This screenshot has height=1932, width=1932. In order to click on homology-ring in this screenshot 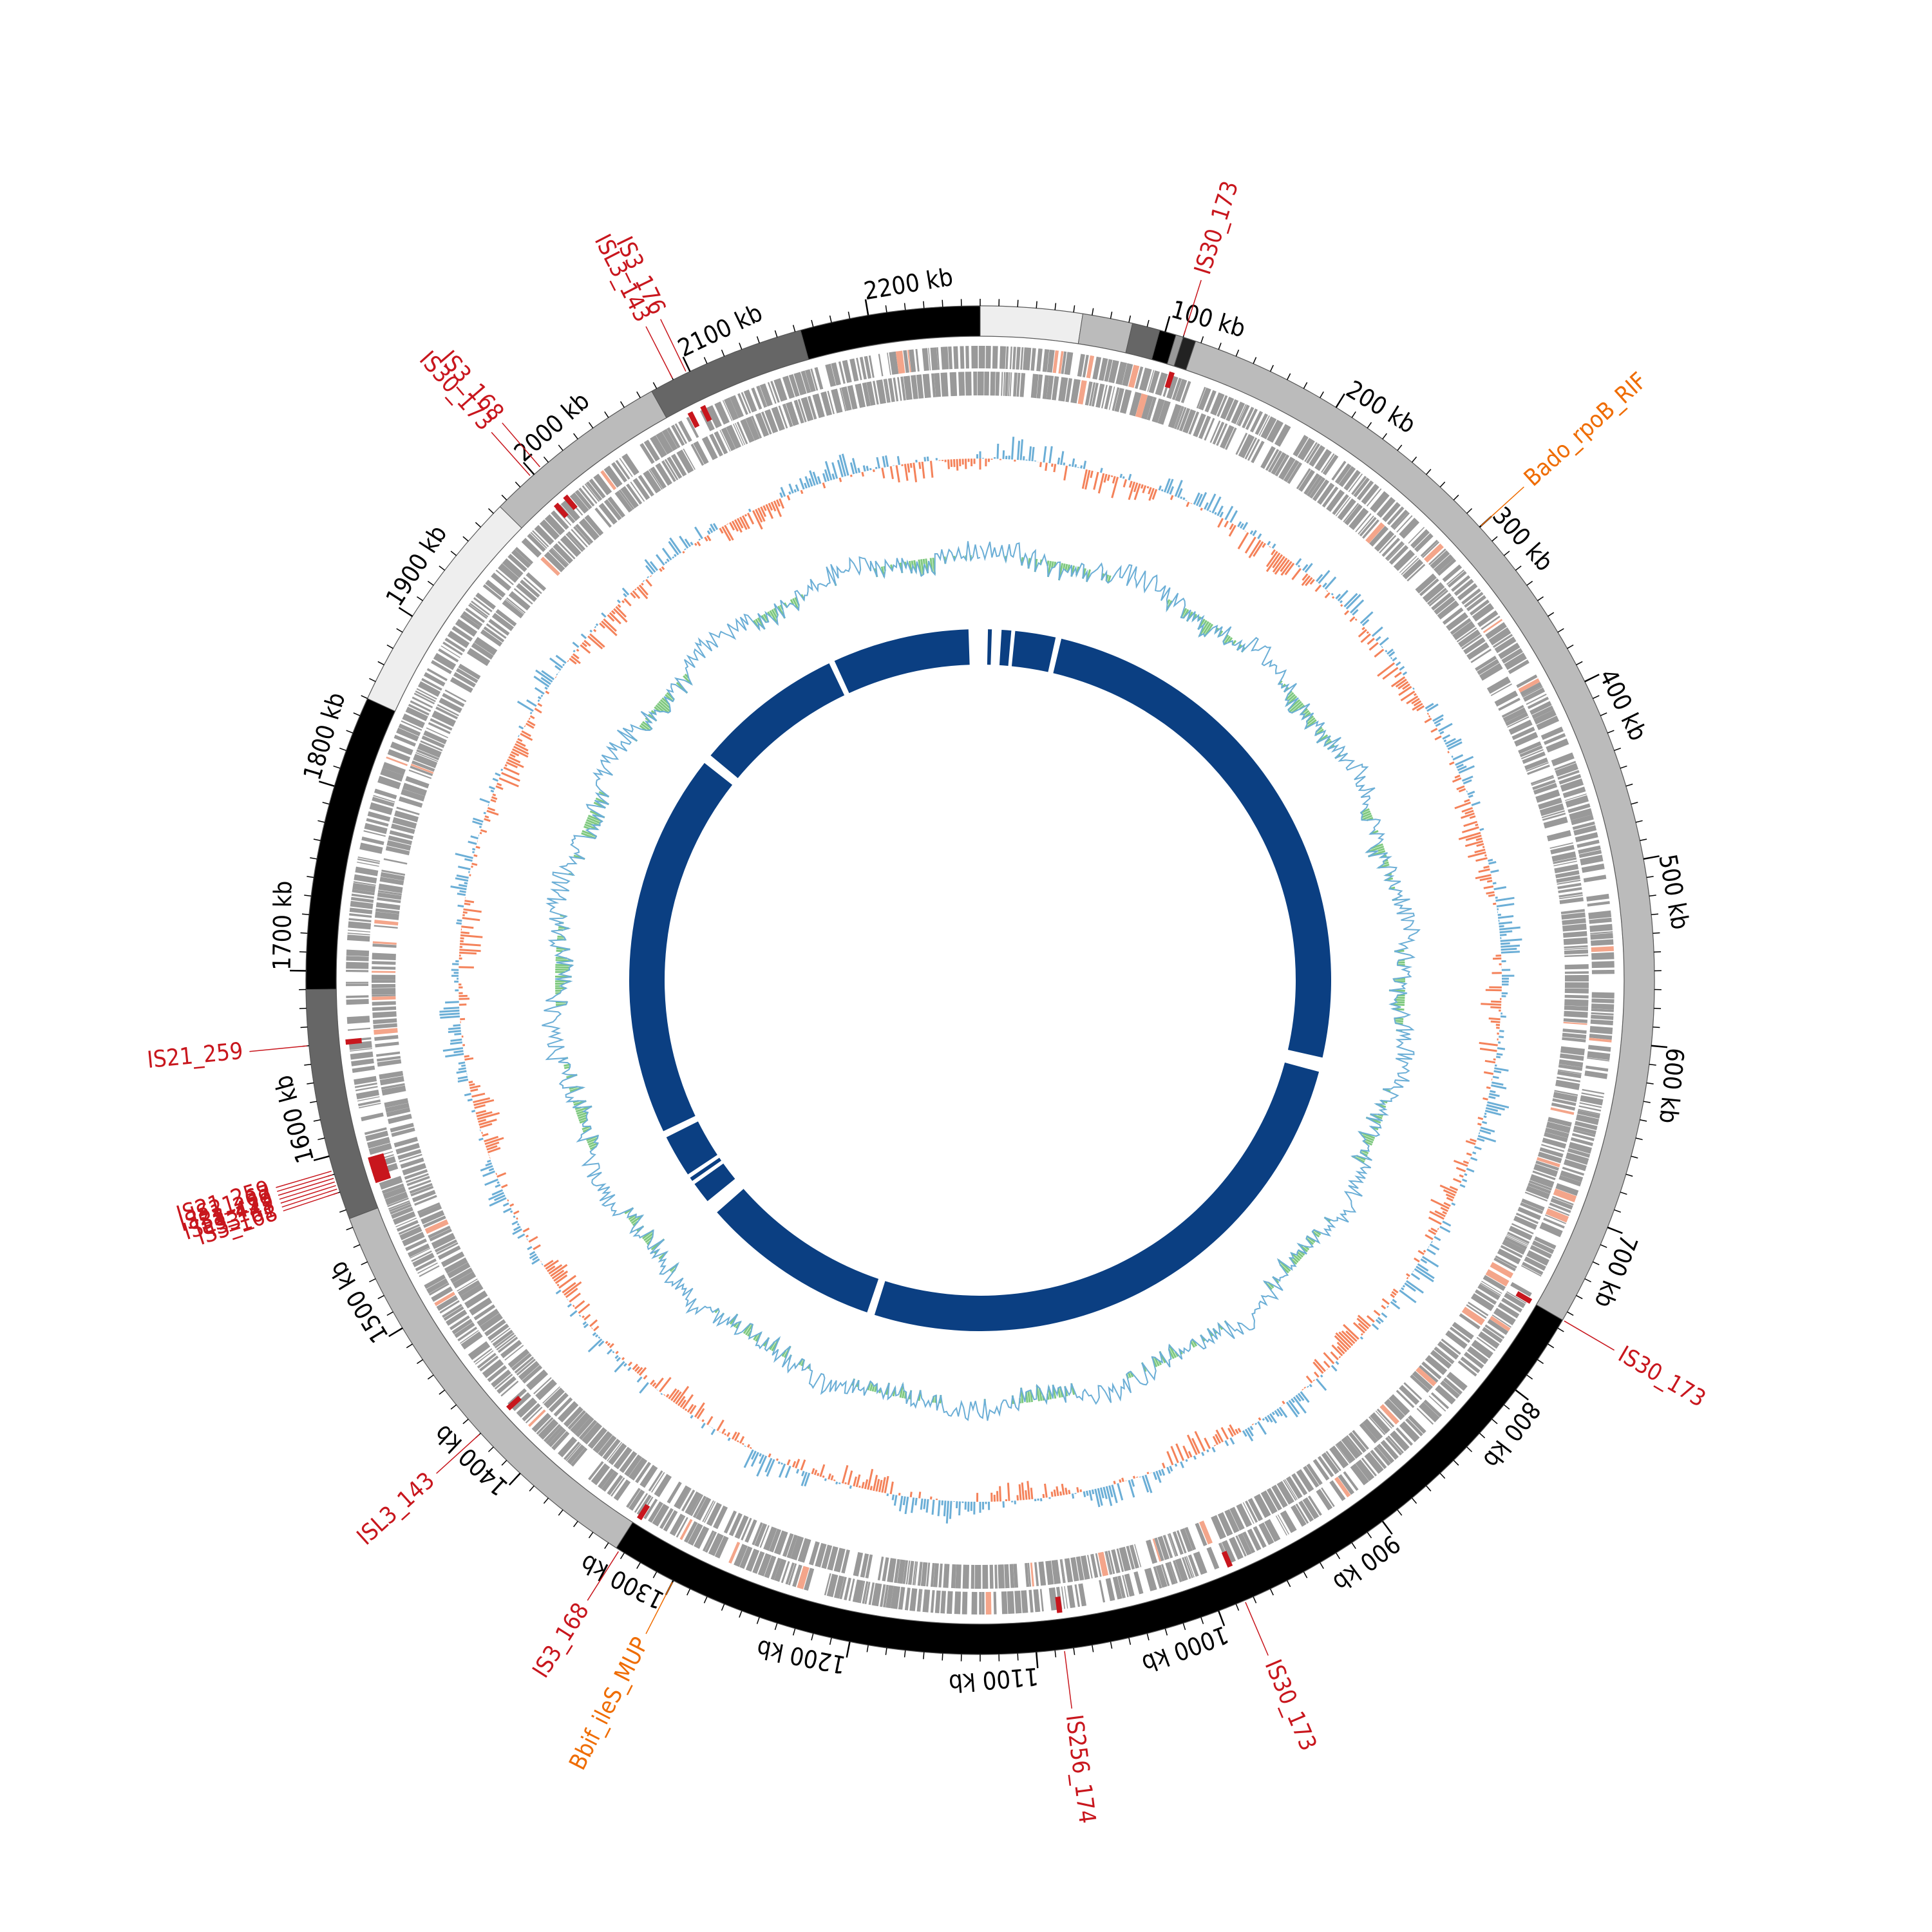, I will do `click(980, 980)`.